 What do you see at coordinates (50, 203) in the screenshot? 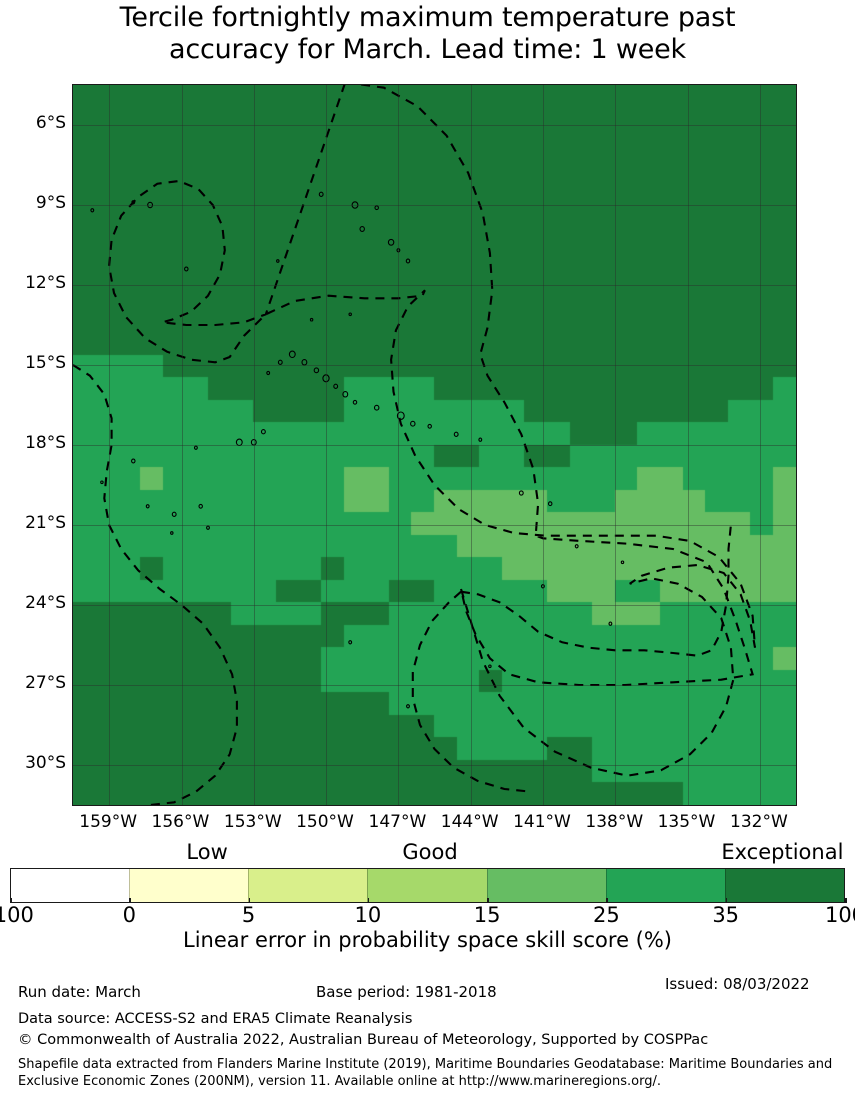
I see `latitude-tick-label: 9°S` at bounding box center [50, 203].